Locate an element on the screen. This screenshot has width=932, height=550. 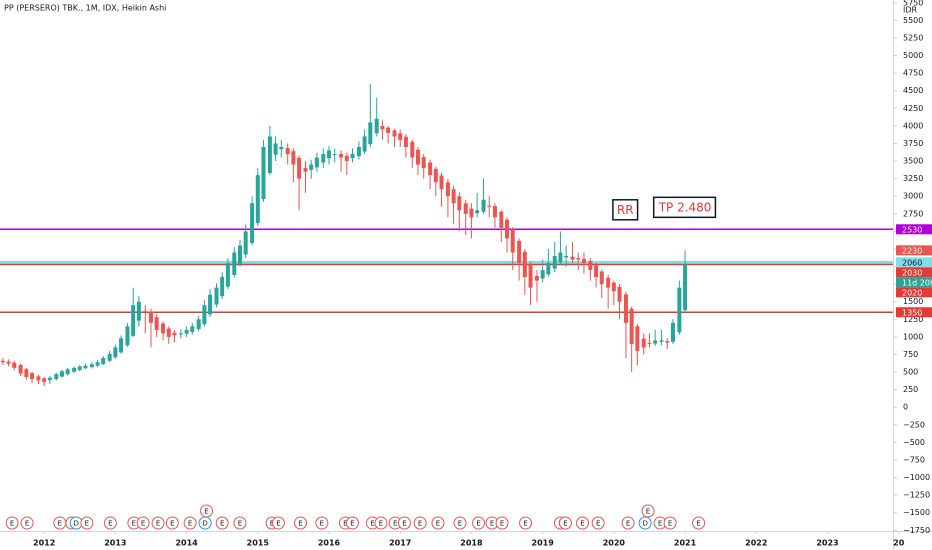
price-label: 11d 20h is located at coordinates (917, 282).